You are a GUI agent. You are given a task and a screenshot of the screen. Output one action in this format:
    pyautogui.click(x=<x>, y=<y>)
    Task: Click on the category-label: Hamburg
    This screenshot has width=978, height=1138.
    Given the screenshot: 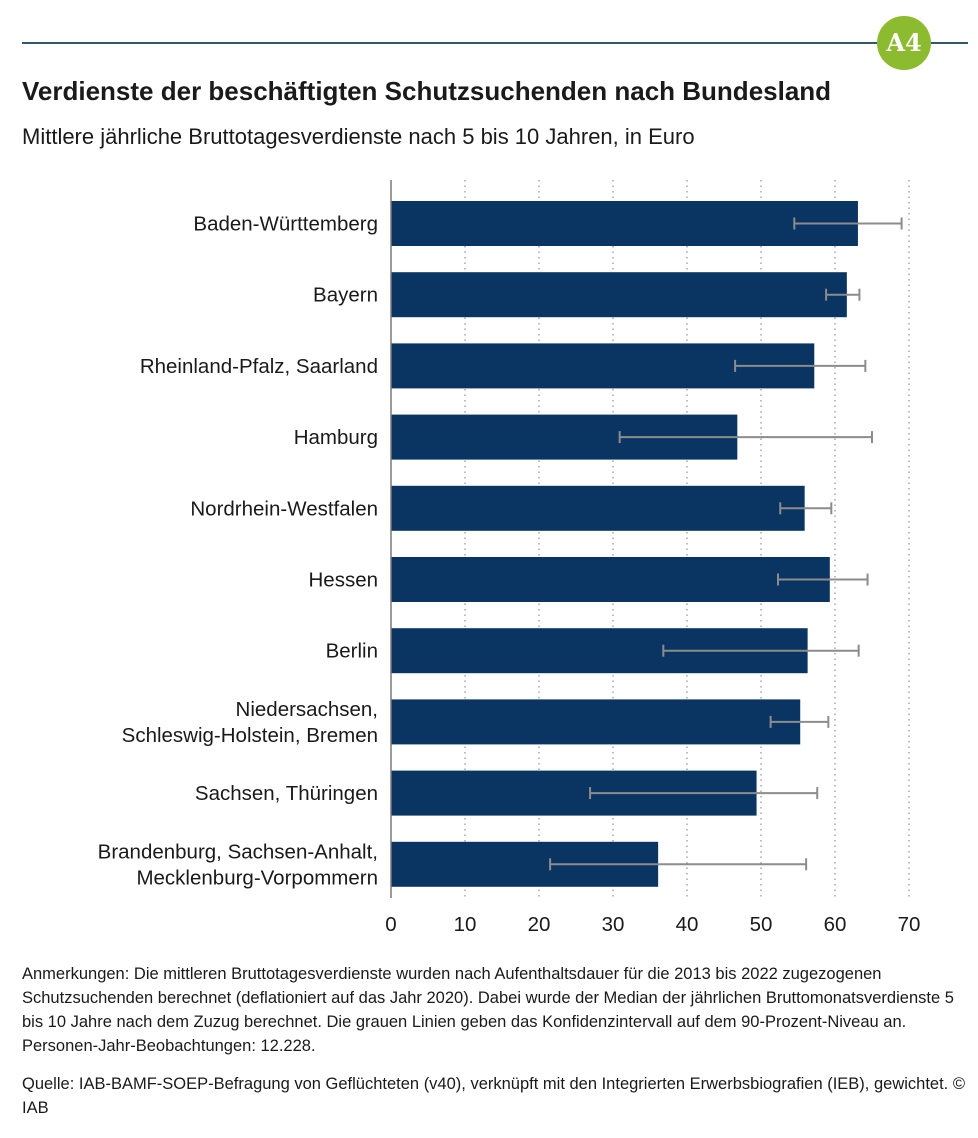 What is the action you would take?
    pyautogui.click(x=336, y=437)
    